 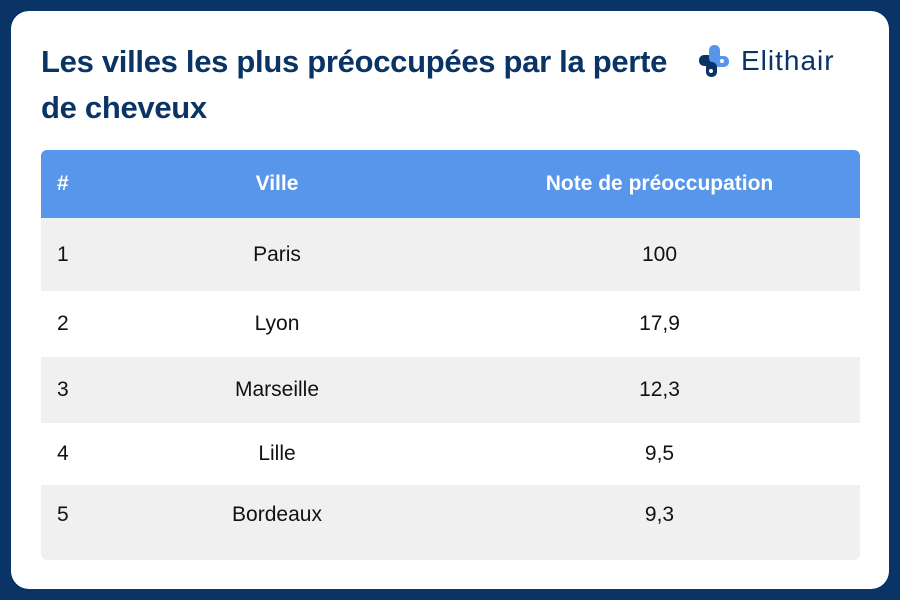 I want to click on header-score: Note de préoccupation, so click(x=659, y=183).